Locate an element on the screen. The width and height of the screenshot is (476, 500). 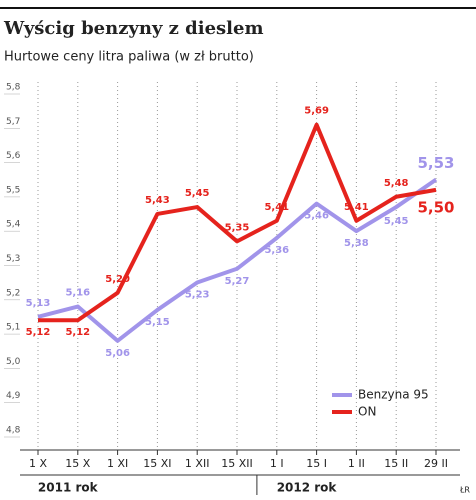
value-label: 5,46 is located at coordinates (316, 216).